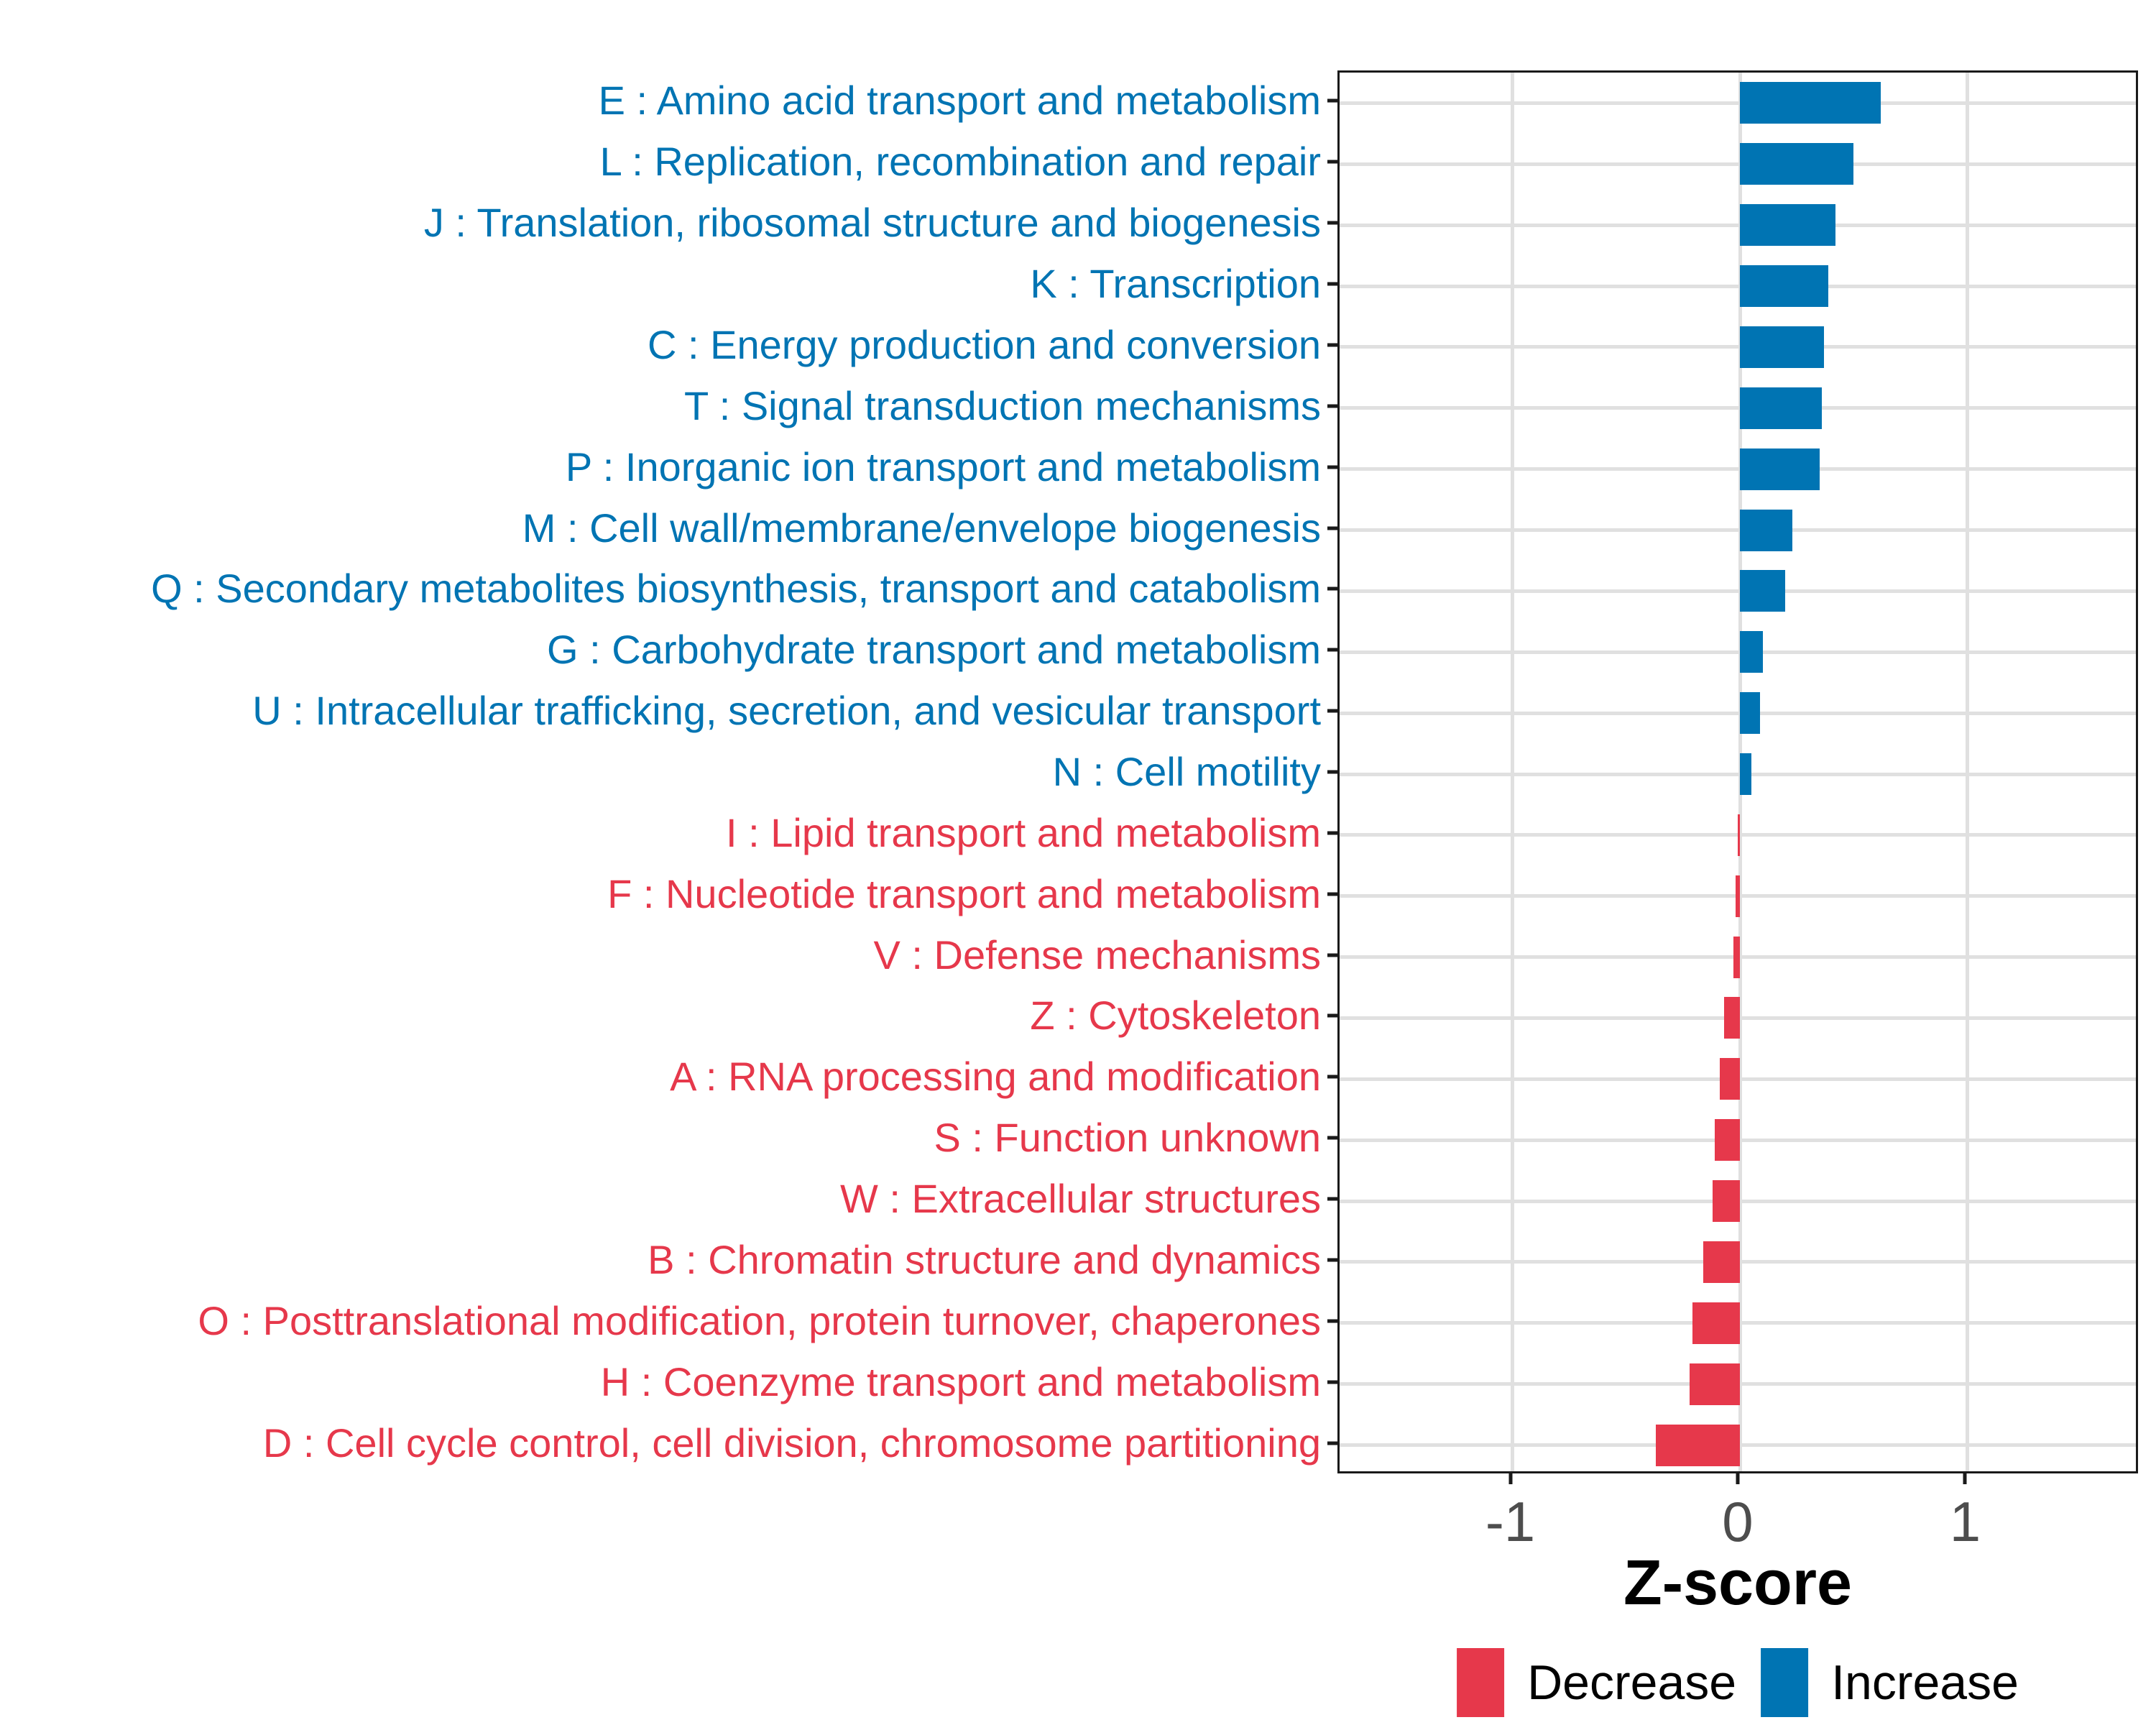 Image resolution: width=2156 pixels, height=1725 pixels. Describe the element at coordinates (1738, 713) in the screenshot. I see `gridline-row-U` at that location.